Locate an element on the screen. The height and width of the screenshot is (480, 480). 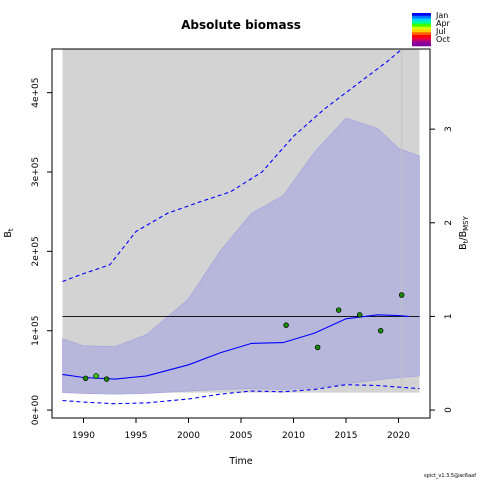
y-tick-label: 1e+05 is located at coordinates (36, 331).